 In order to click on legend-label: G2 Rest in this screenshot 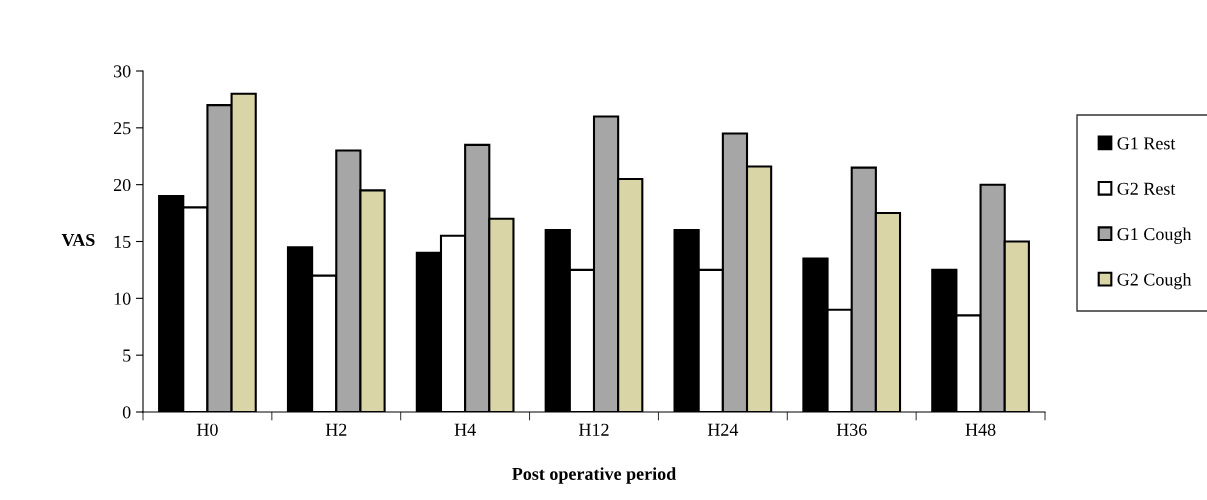, I will do `click(1146, 188)`.